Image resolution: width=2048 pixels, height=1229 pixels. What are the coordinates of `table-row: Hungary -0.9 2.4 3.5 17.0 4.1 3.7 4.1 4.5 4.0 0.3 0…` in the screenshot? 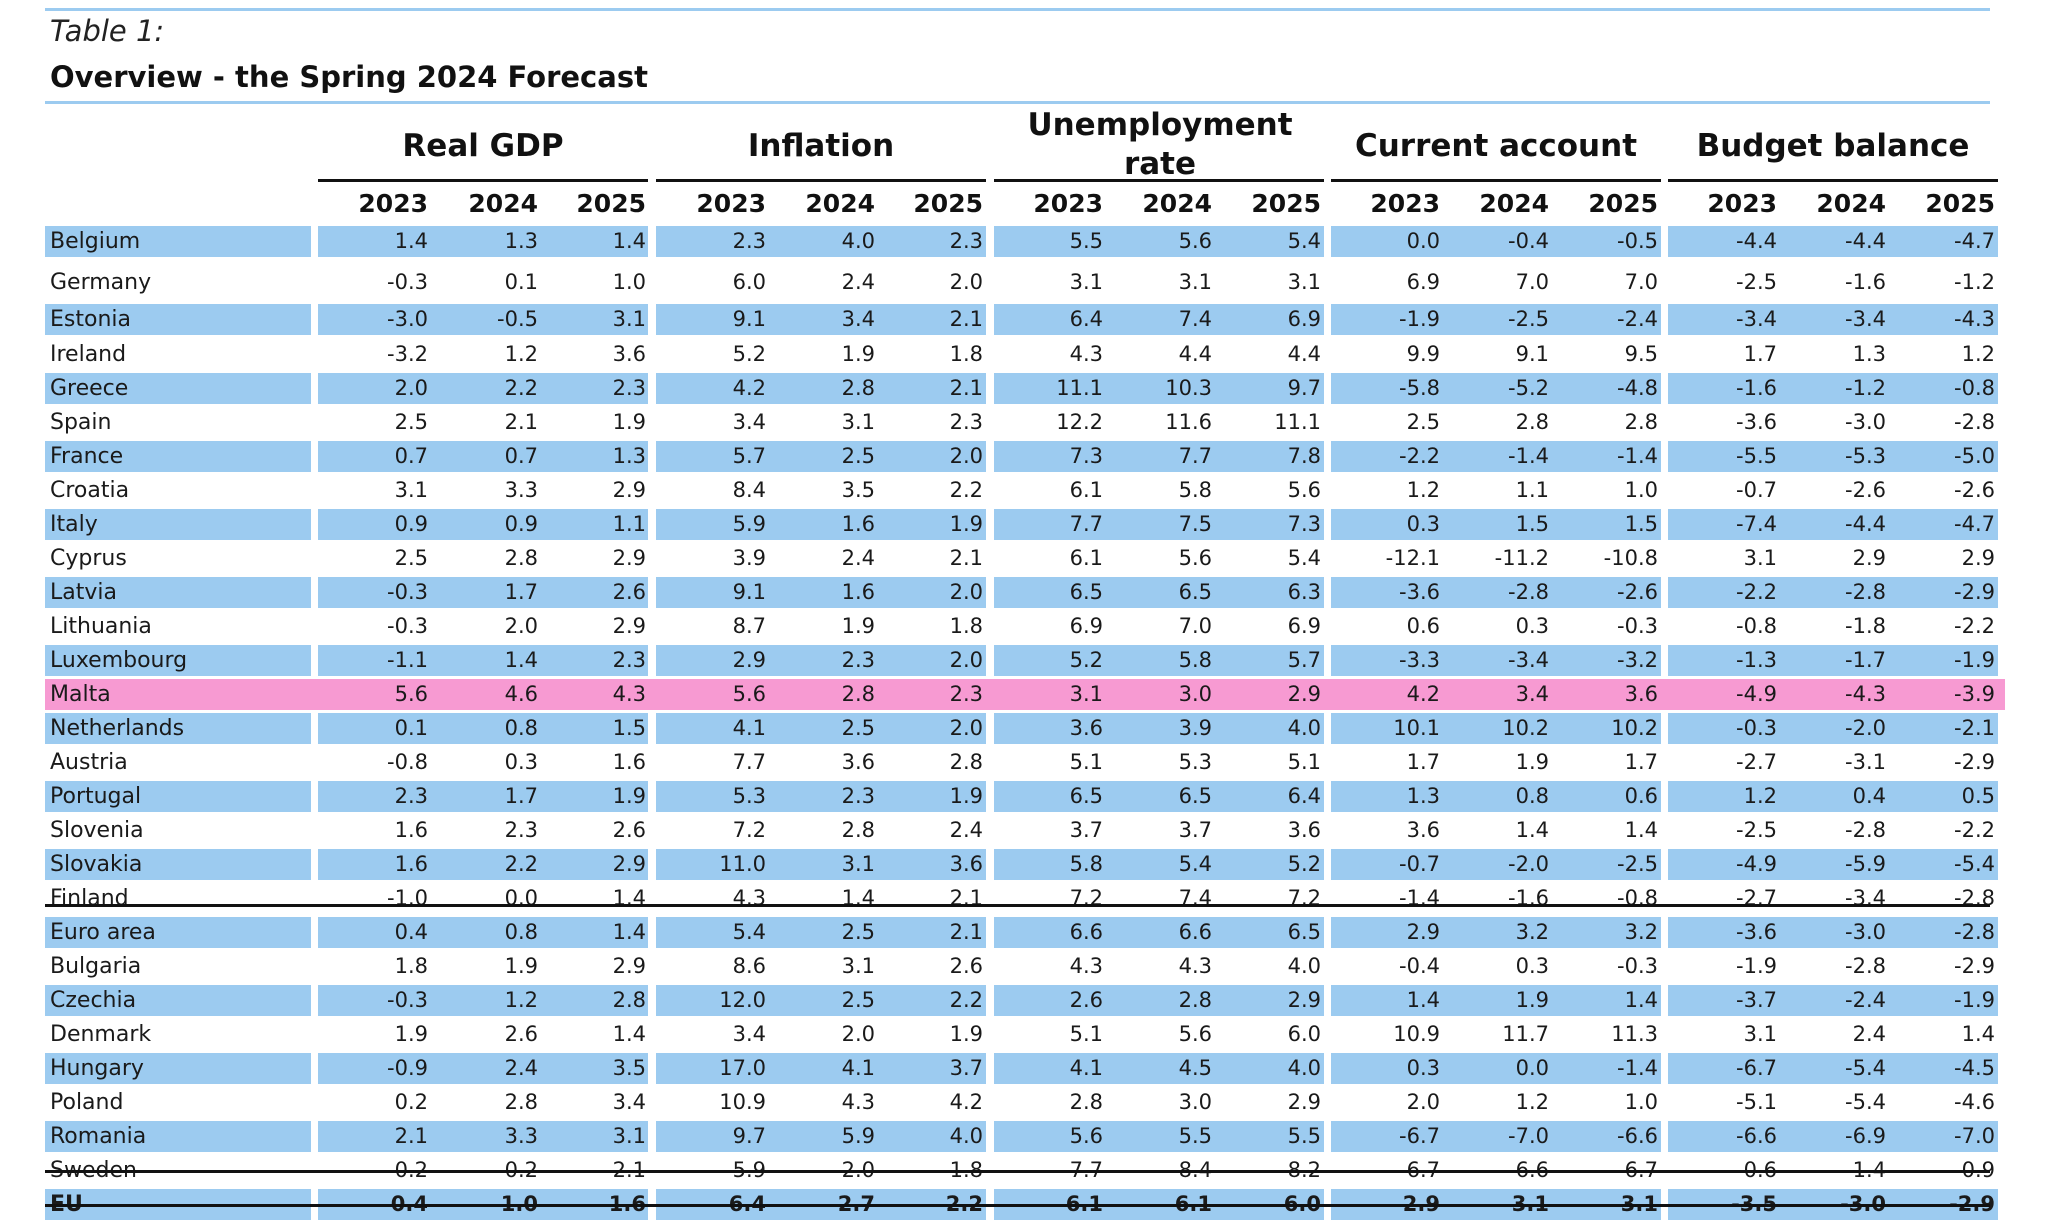 It's located at (1024, 1068).